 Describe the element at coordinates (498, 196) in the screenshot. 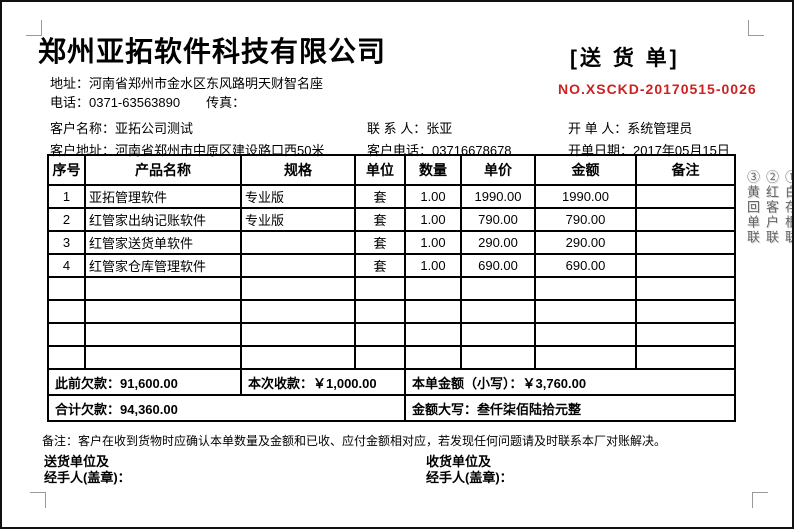

I see `cell-price: 1990.00` at that location.